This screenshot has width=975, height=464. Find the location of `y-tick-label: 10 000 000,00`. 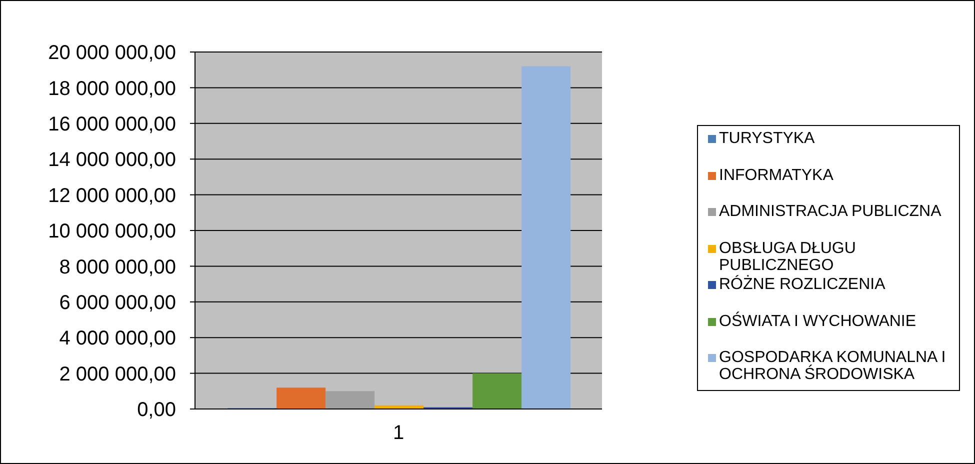

y-tick-label: 10 000 000,00 is located at coordinates (112, 231).